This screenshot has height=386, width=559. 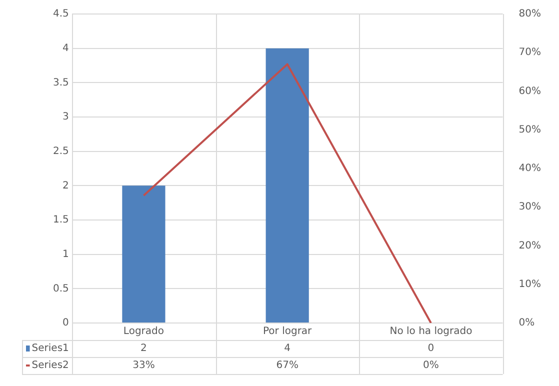 What do you see at coordinates (530, 207) in the screenshot?
I see `y2-tick-label: 30%` at bounding box center [530, 207].